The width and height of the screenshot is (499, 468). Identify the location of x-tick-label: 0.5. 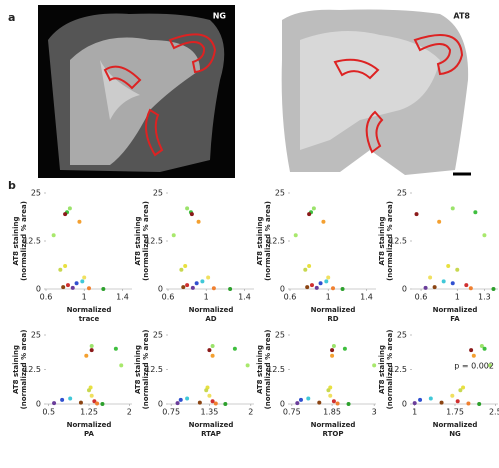
(48, 412).